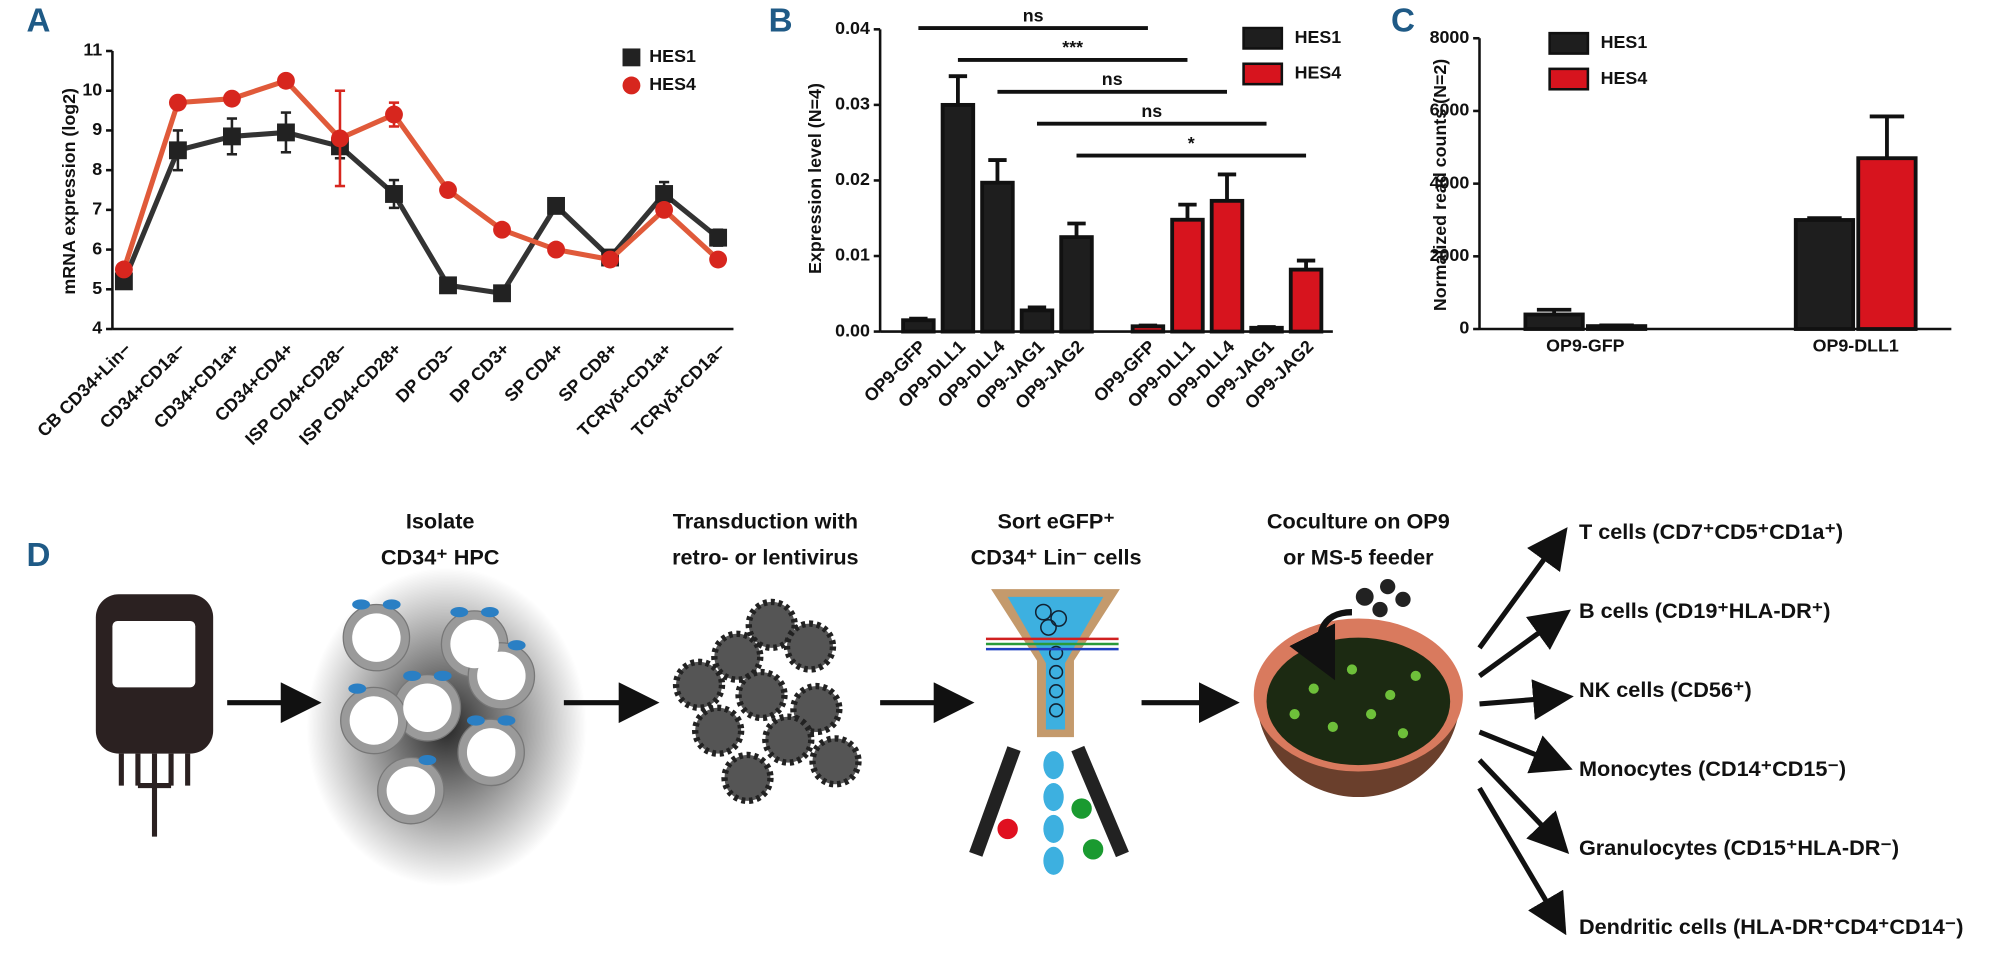 This screenshot has height=959, width=2000. Describe the element at coordinates (1739, 847) in the screenshot. I see `outcome-label: Granulocytes (CD15⁺HLA-DR⁻)` at that location.